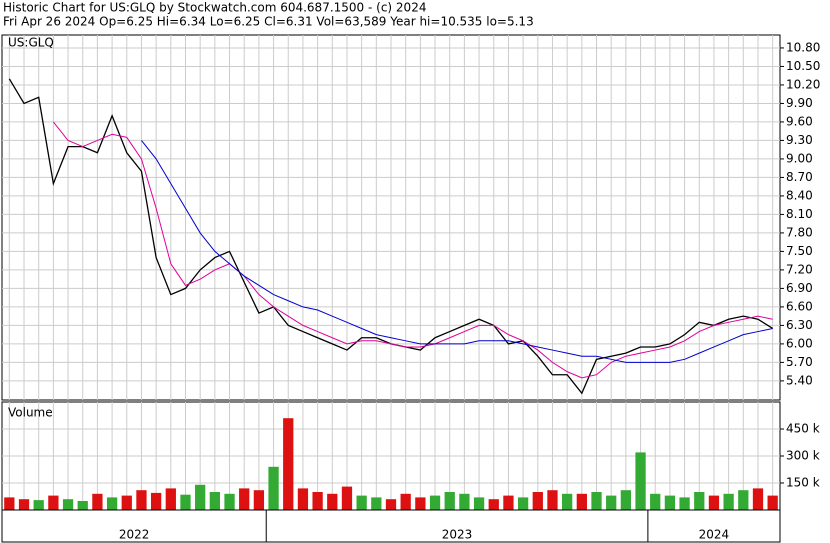  Describe the element at coordinates (799, 158) in the screenshot. I see `y-tick-label: 9.00` at that location.